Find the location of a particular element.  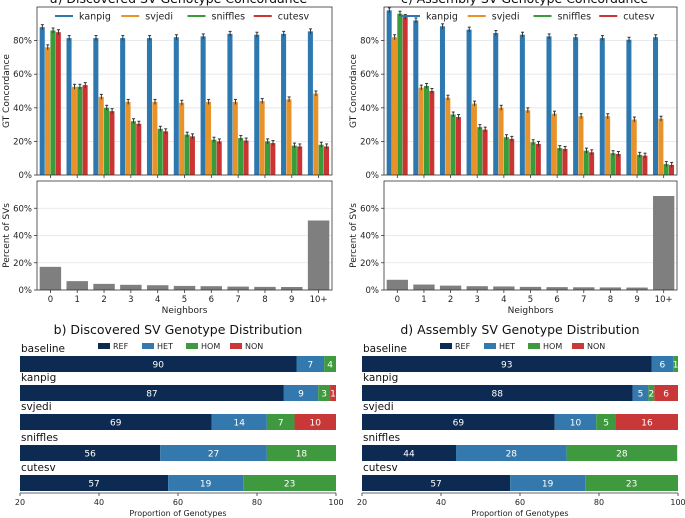

row-label-cutesv: cutesv is located at coordinates (380, 468).